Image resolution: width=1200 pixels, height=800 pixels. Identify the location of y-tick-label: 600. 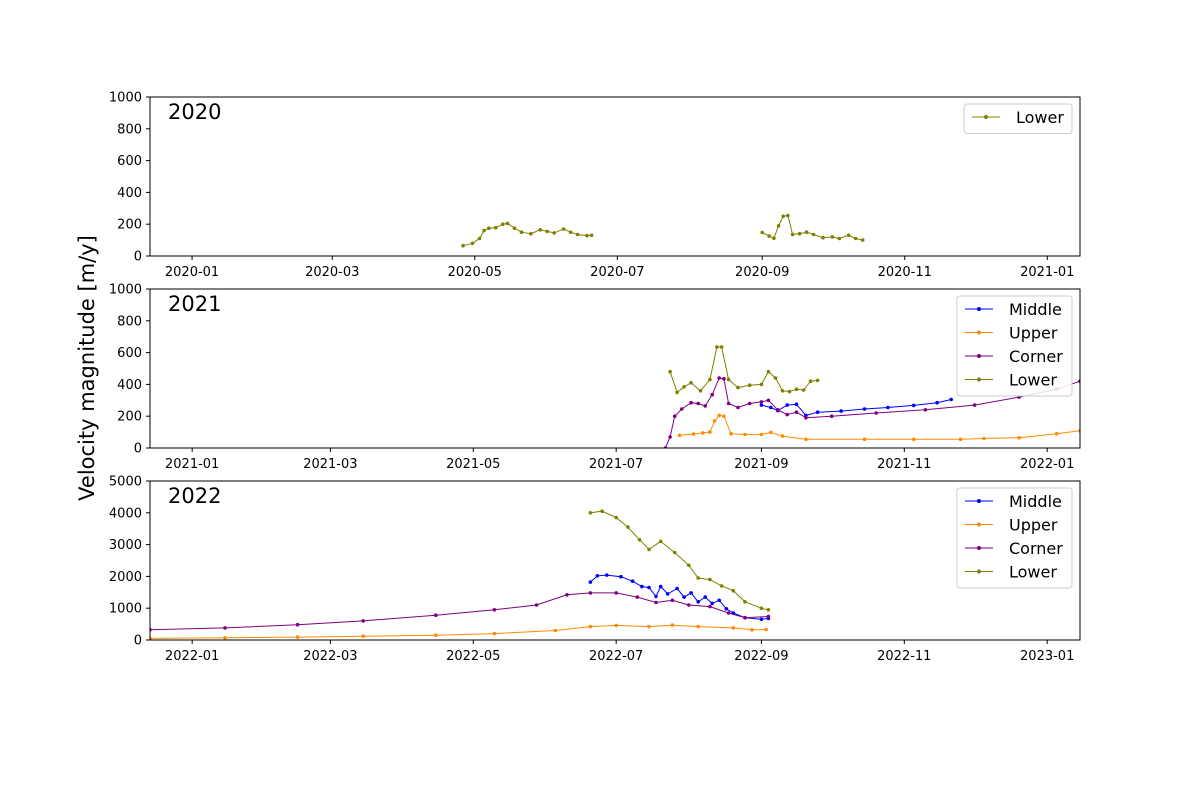
(129, 161).